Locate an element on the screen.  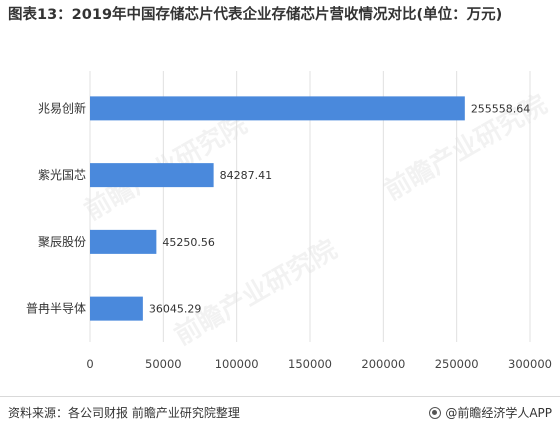
x-tick-labels: 0 50000 100000 150000 200000 250000 300000 is located at coordinates (319, 364).